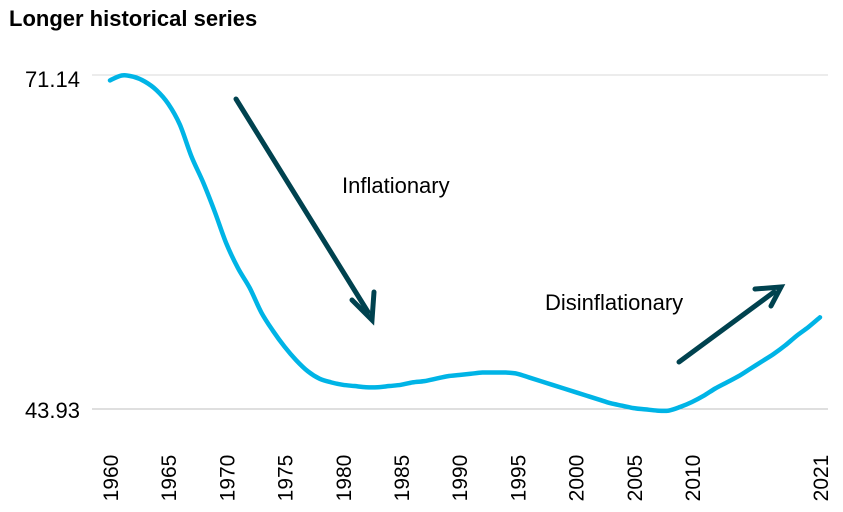  What do you see at coordinates (344, 478) in the screenshot?
I see `x-tick-label: 1980` at bounding box center [344, 478].